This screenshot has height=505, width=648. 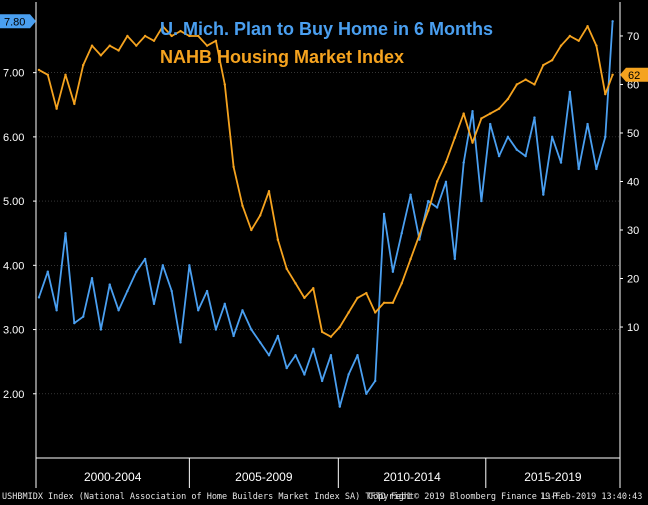 What do you see at coordinates (633, 134) in the screenshot?
I see `right-axis-tick-label: 50` at bounding box center [633, 134].